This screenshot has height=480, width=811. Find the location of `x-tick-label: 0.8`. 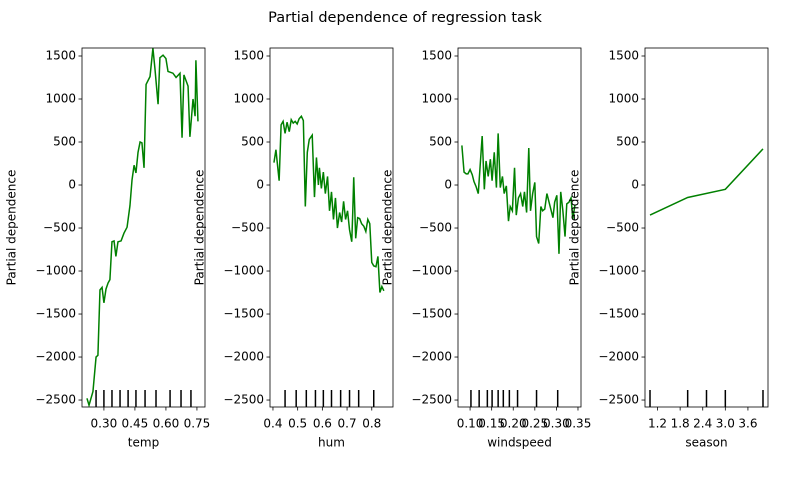

x-tick-label: 0.8 is located at coordinates (371, 424).